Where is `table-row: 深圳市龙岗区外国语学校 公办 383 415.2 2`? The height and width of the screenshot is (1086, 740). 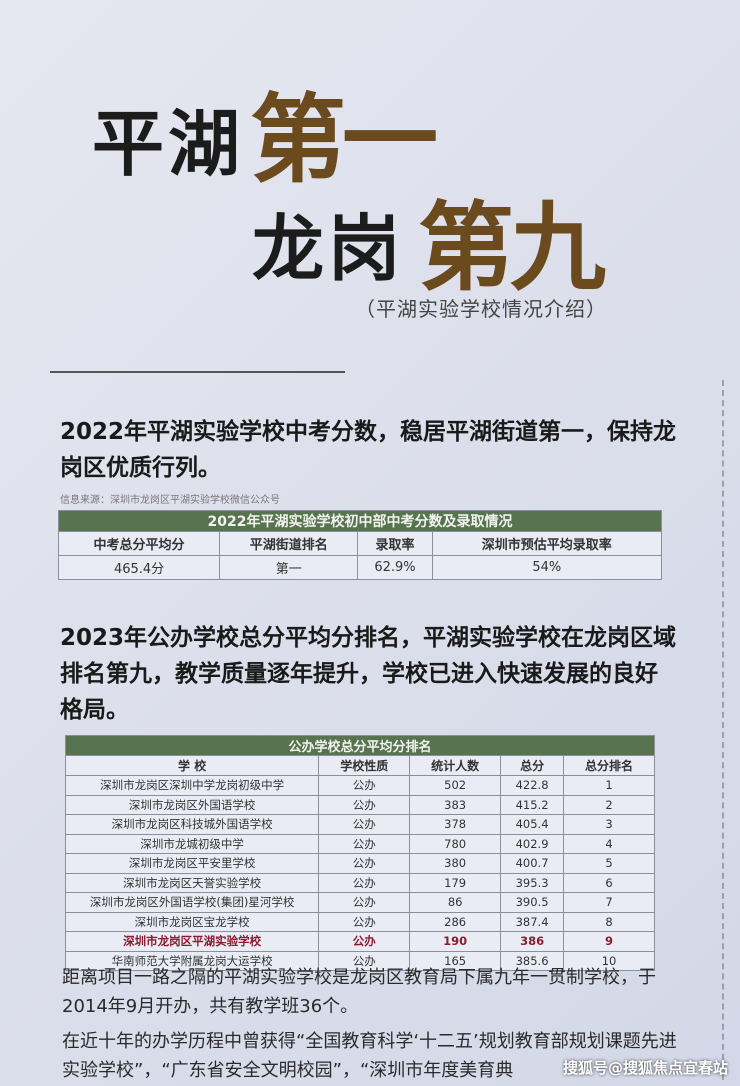
table-row: 深圳市龙岗区外国语学校 公办 383 415.2 2 is located at coordinates (359, 804).